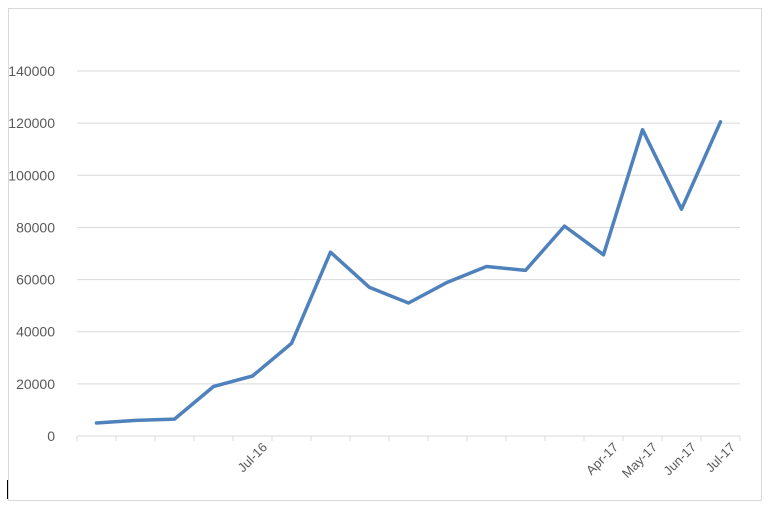  What do you see at coordinates (7, 489) in the screenshot?
I see `text-cursor` at bounding box center [7, 489].